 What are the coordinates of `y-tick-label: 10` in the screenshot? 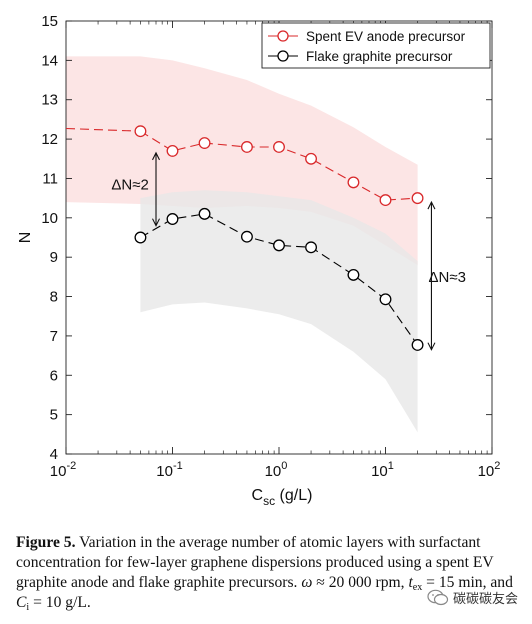 It's located at (49, 218).